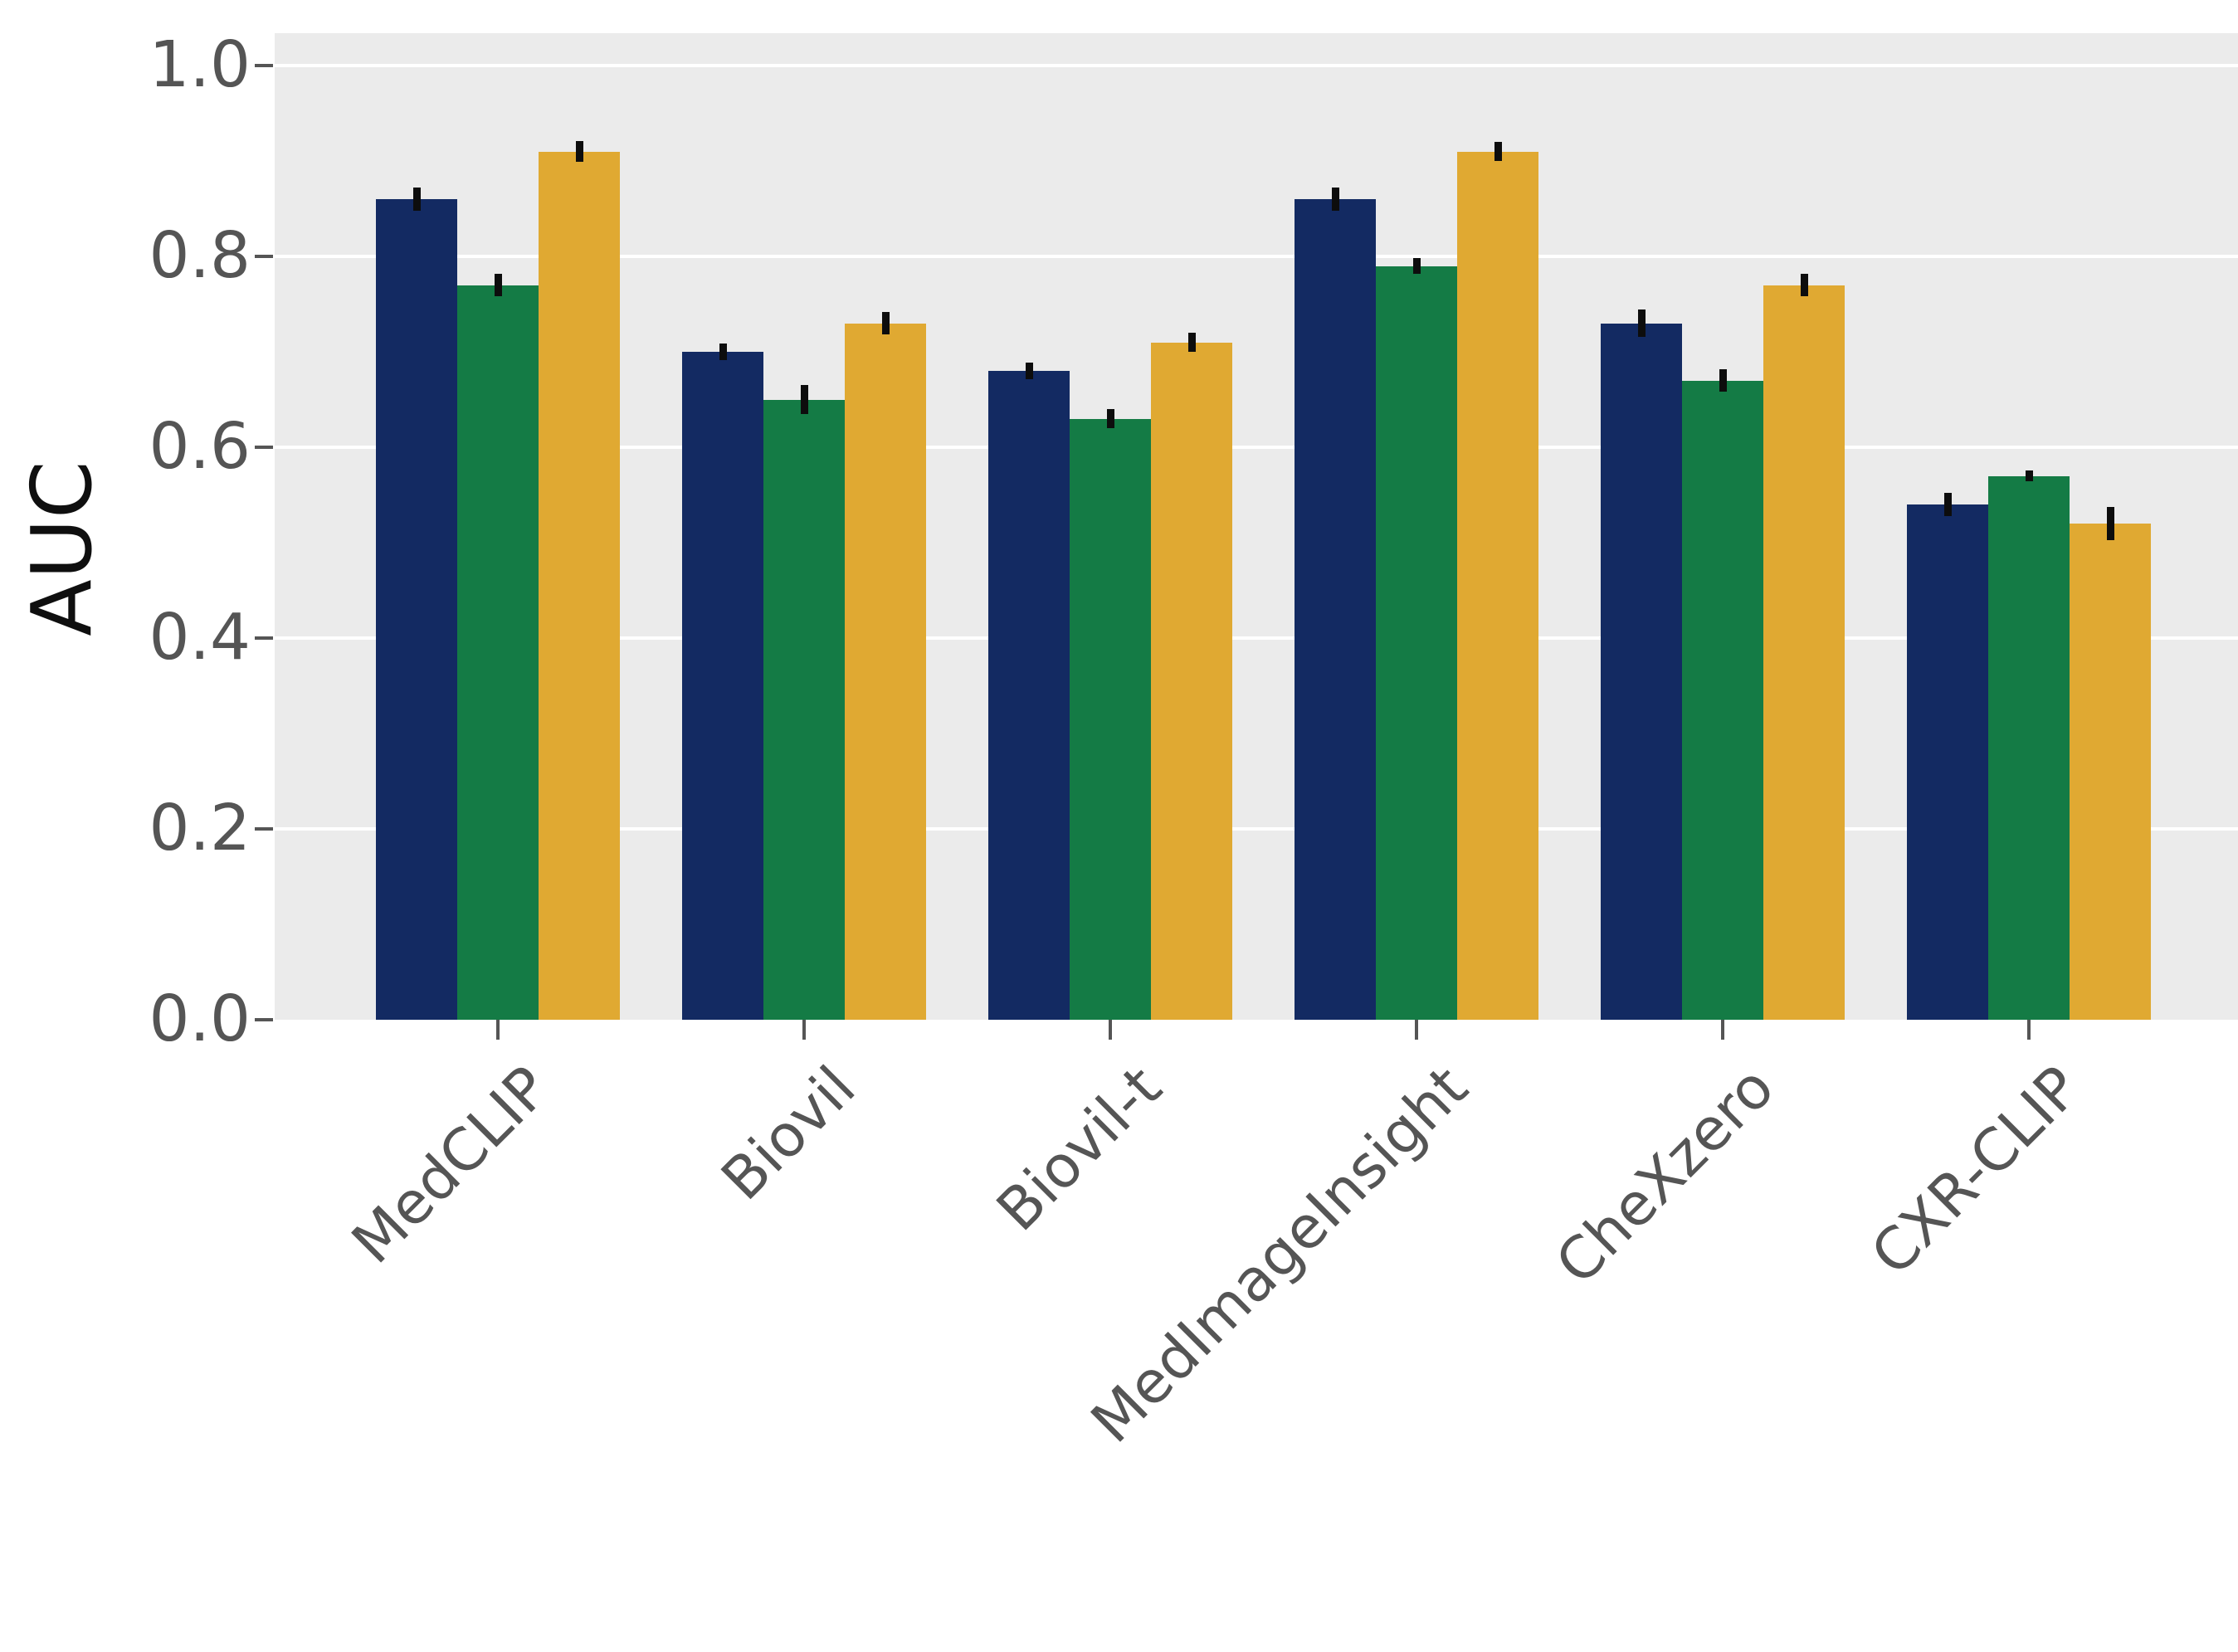  I want to click on bar-Biovil-navy-series, so click(722, 686).